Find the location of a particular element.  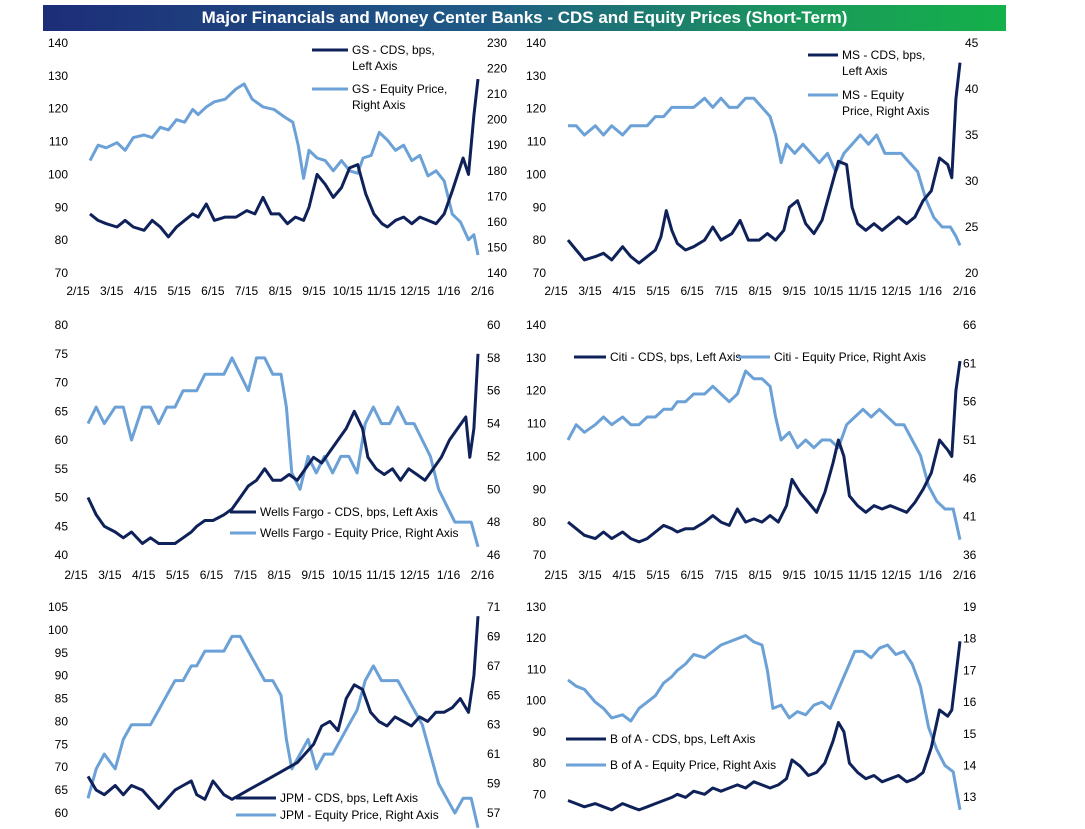

right-axis-tick-label: 40 is located at coordinates (972, 89).